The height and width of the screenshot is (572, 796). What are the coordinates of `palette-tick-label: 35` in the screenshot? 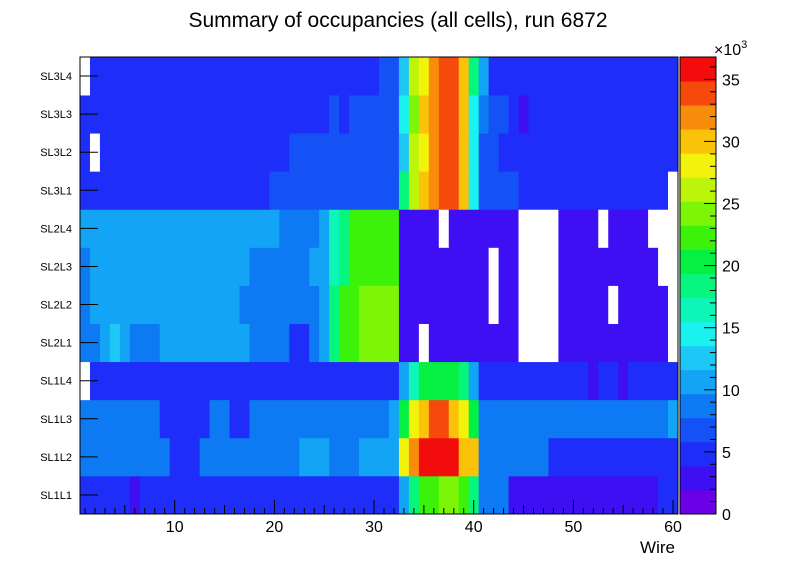 It's located at (731, 80).